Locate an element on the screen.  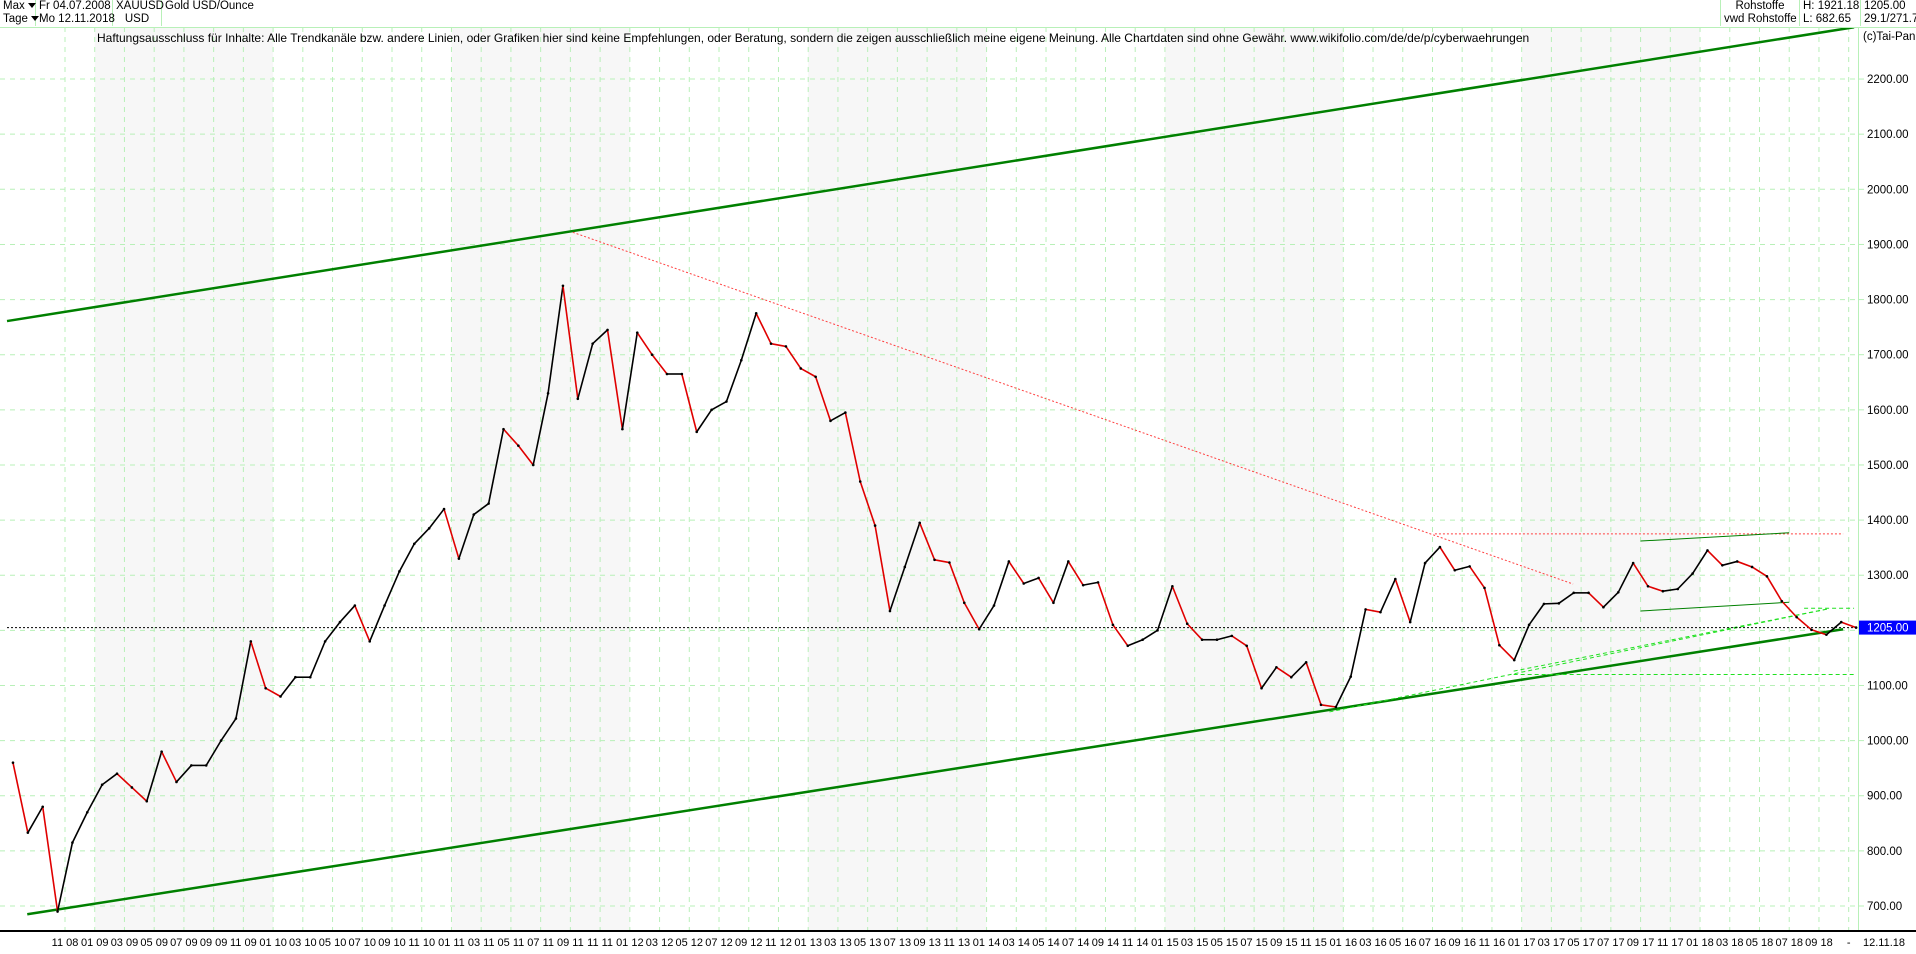
instrument-name: Gold USD/Ounce is located at coordinates (209, 6).